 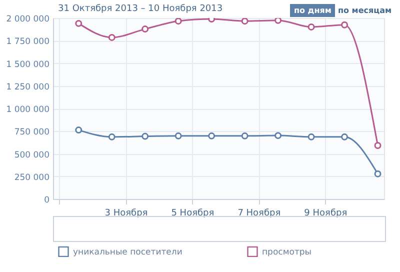 What do you see at coordinates (32, 155) in the screenshot?
I see `y-tick-label: 500 000` at bounding box center [32, 155].